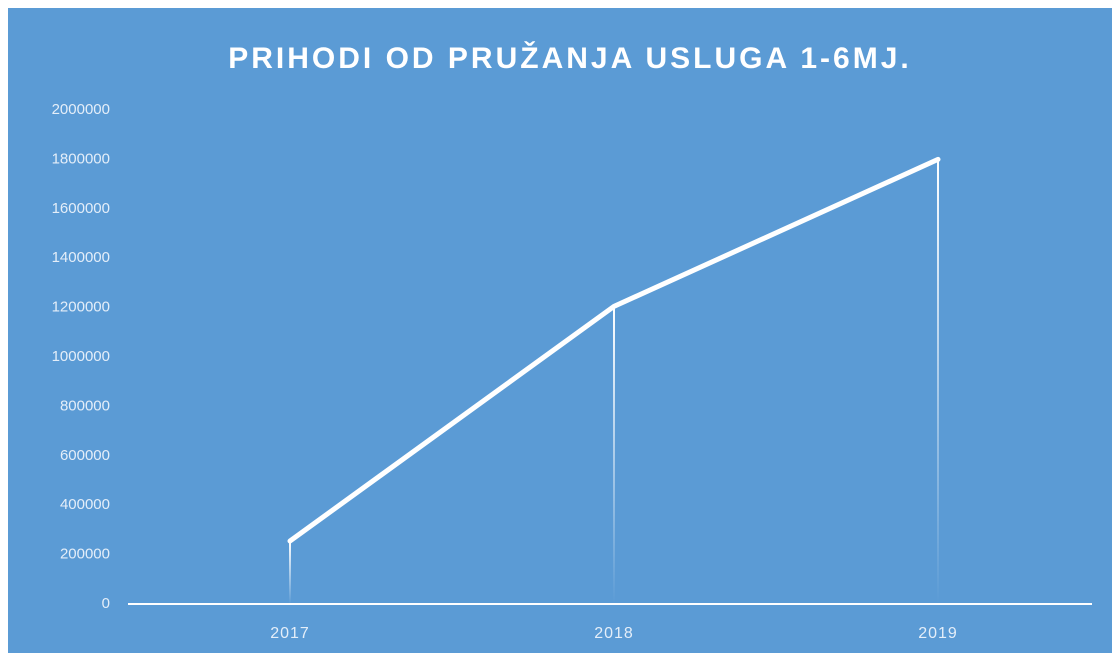  What do you see at coordinates (81, 257) in the screenshot?
I see `y-tick-label: 1400000` at bounding box center [81, 257].